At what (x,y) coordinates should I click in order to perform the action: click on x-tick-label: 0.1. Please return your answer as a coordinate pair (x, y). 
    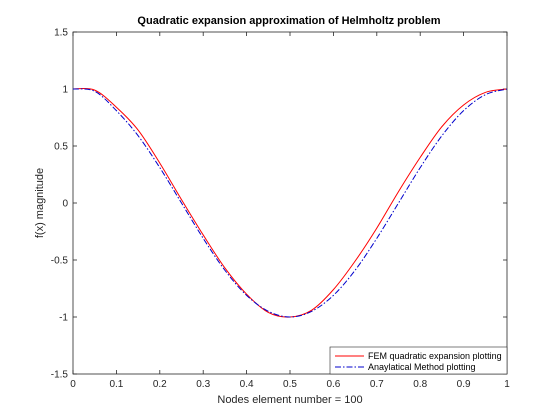
    Looking at the image, I should click on (116, 384).